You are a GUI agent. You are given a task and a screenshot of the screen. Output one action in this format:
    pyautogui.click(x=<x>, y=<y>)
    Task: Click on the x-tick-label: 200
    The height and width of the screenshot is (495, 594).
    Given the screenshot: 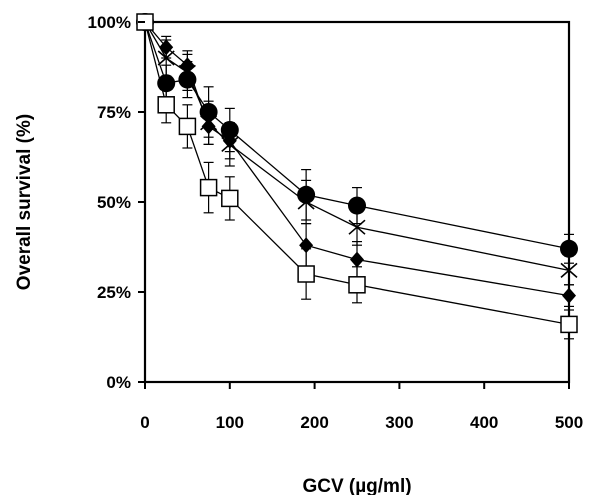 What is the action you would take?
    pyautogui.click(x=314, y=422)
    